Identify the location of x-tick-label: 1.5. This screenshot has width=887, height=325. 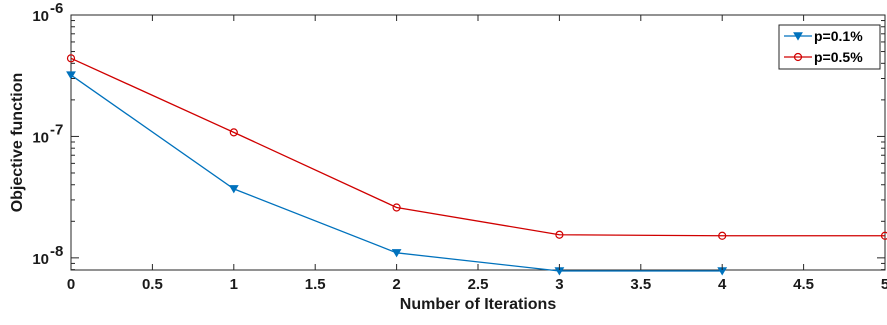
(315, 284).